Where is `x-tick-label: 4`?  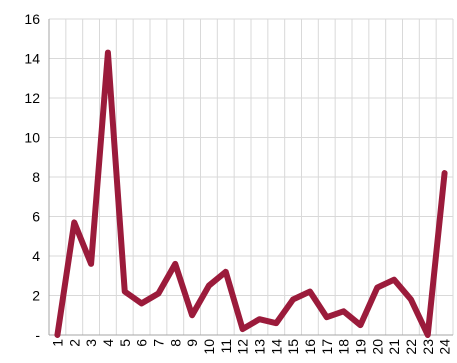
x-tick-label: 4 is located at coordinates (108, 343).